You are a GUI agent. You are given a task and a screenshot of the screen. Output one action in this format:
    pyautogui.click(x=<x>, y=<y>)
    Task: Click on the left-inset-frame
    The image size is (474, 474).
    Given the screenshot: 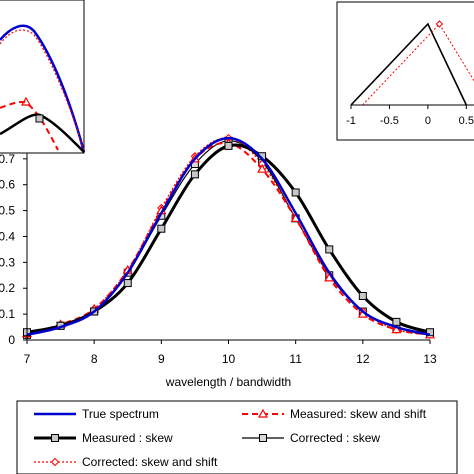 What is the action you would take?
    pyautogui.click(x=42, y=77)
    